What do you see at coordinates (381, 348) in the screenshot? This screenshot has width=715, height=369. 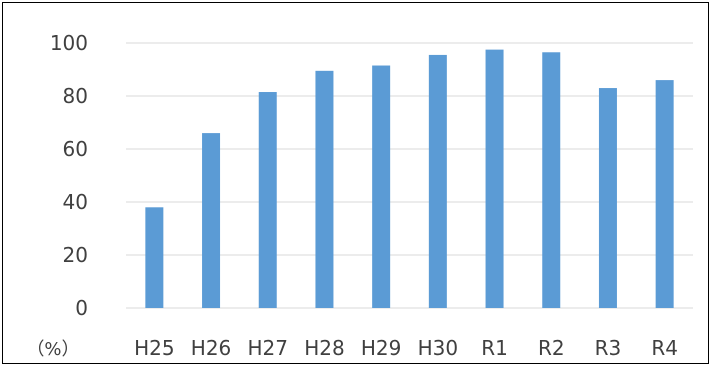 I see `x-tick-label: H29` at bounding box center [381, 348].